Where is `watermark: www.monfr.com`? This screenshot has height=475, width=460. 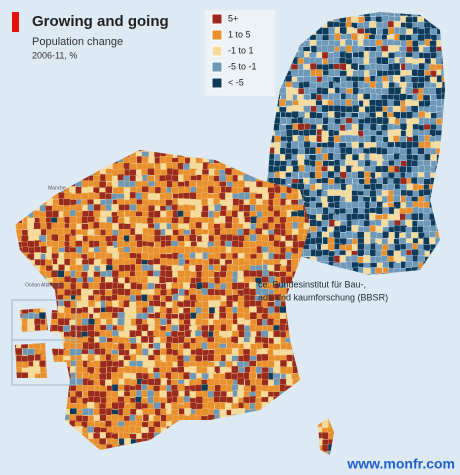
watermark: www.monfr.com is located at coordinates (400, 464).